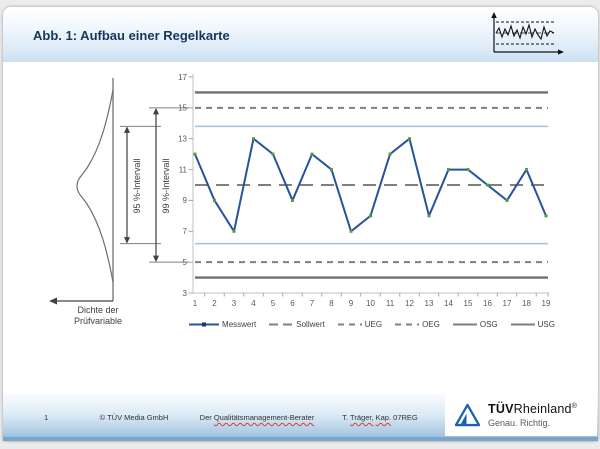 The width and height of the screenshot is (600, 449). Describe the element at coordinates (182, 77) in the screenshot. I see `y-tick-label: 17` at that location.